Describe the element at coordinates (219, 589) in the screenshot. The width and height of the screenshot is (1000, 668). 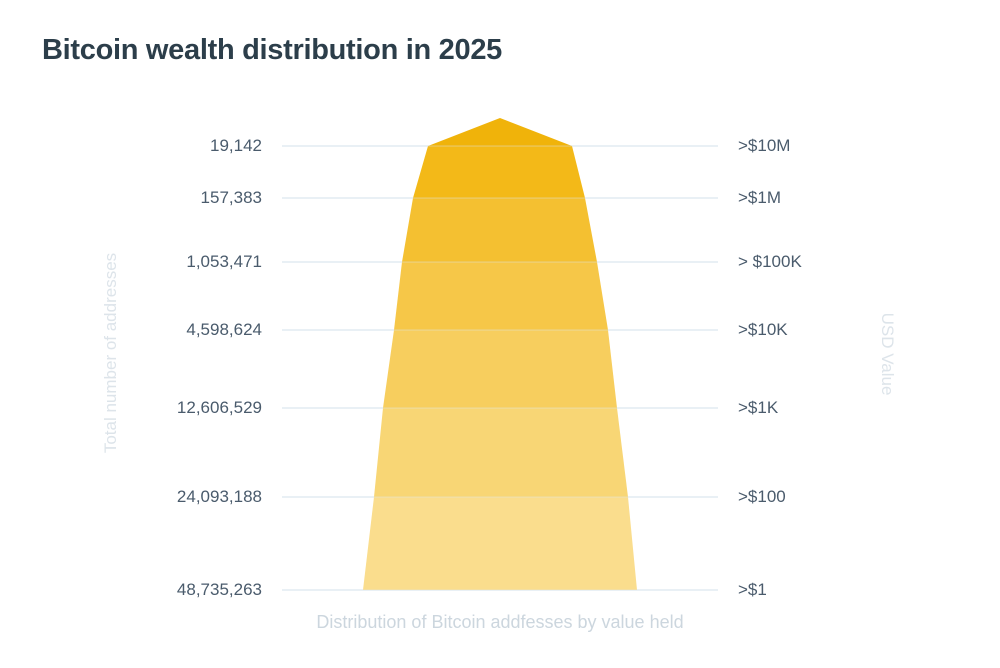
I see `address-count-label: 48,735,263` at that location.